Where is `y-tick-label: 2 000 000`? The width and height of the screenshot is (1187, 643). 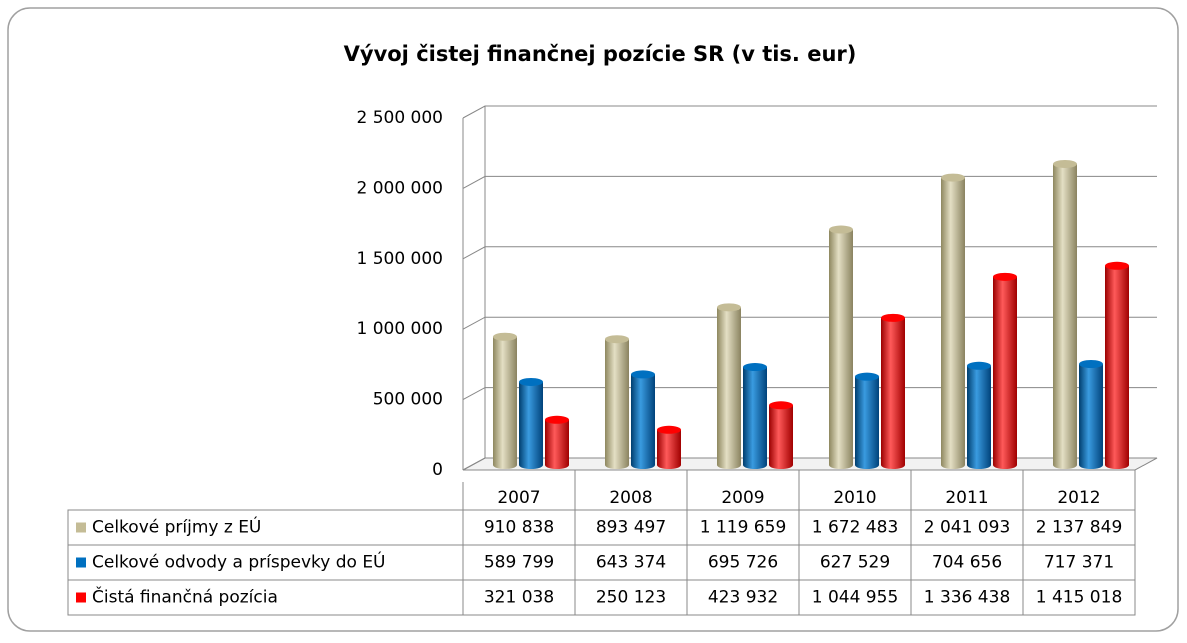
y-tick-label: 2 000 000 is located at coordinates (399, 188).